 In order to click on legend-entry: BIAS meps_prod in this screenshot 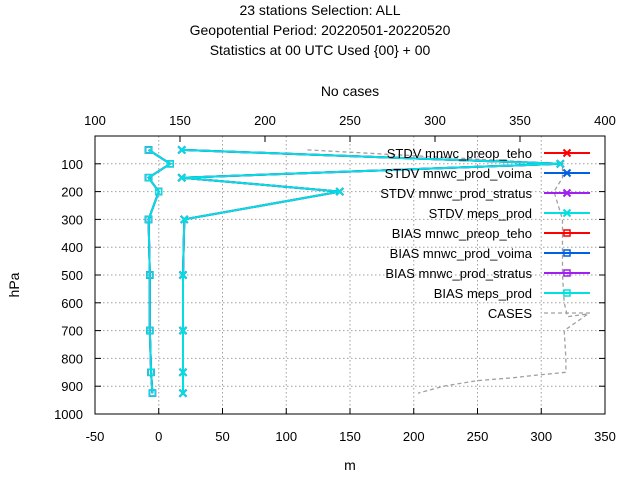, I will do `click(512, 293)`.